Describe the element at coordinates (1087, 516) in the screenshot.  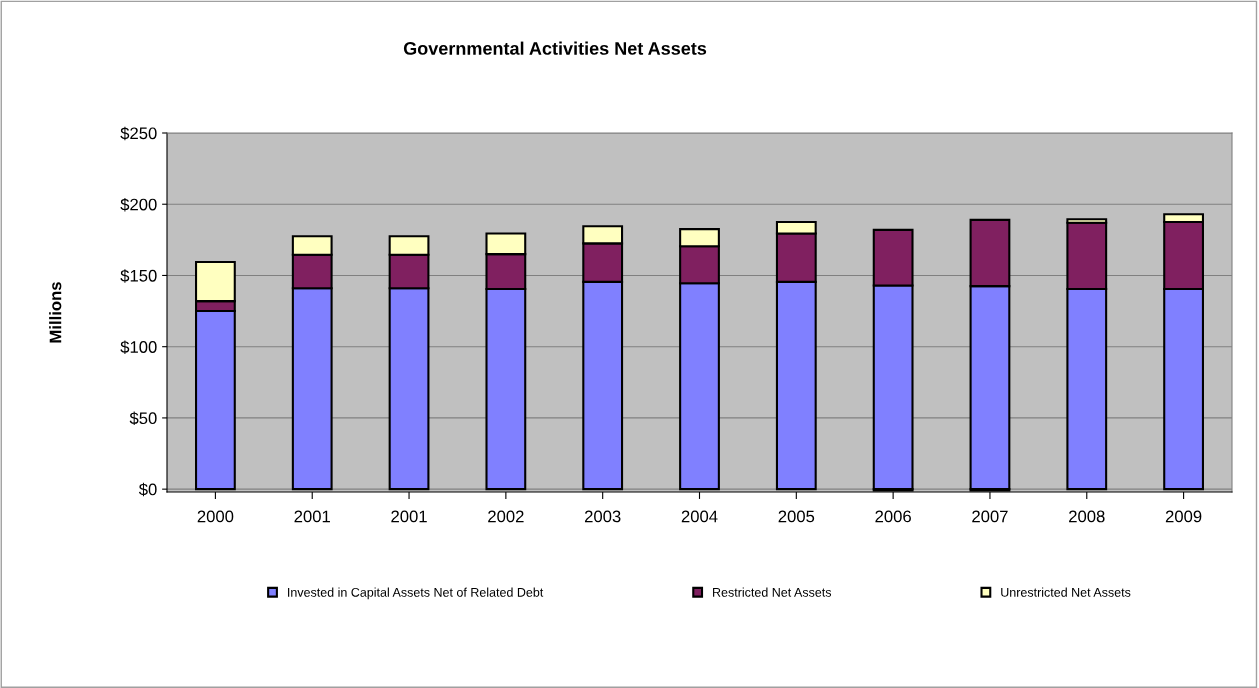
I see `x-tick-label: 2008` at that location.